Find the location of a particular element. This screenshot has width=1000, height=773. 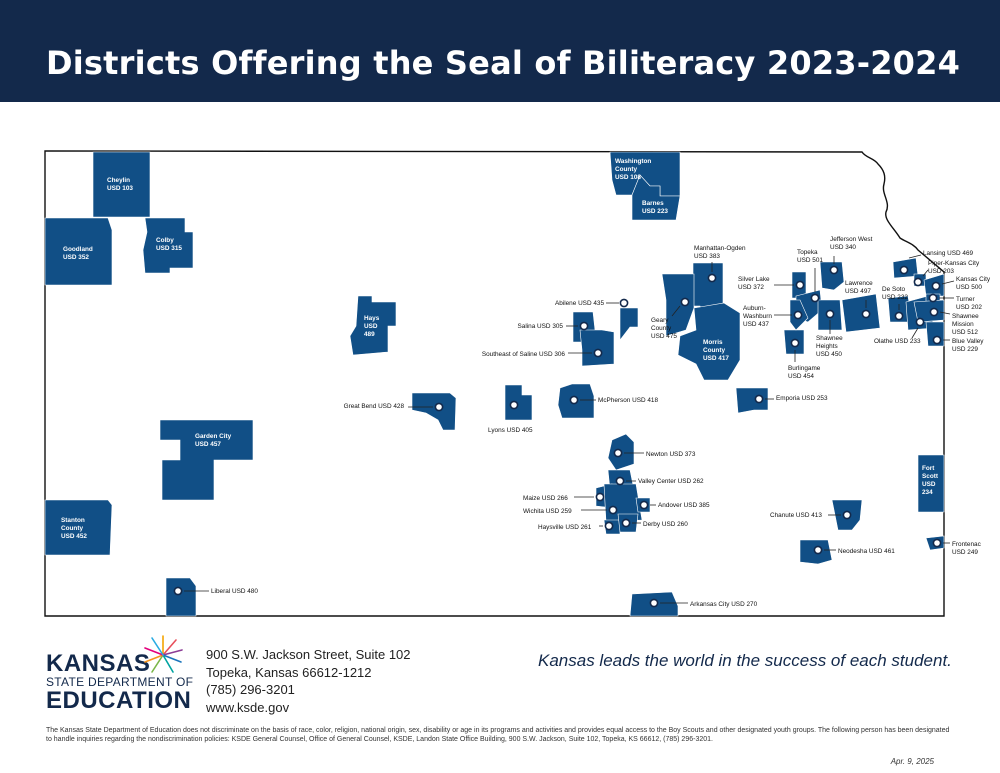

district-colby is located at coordinates (168, 245).